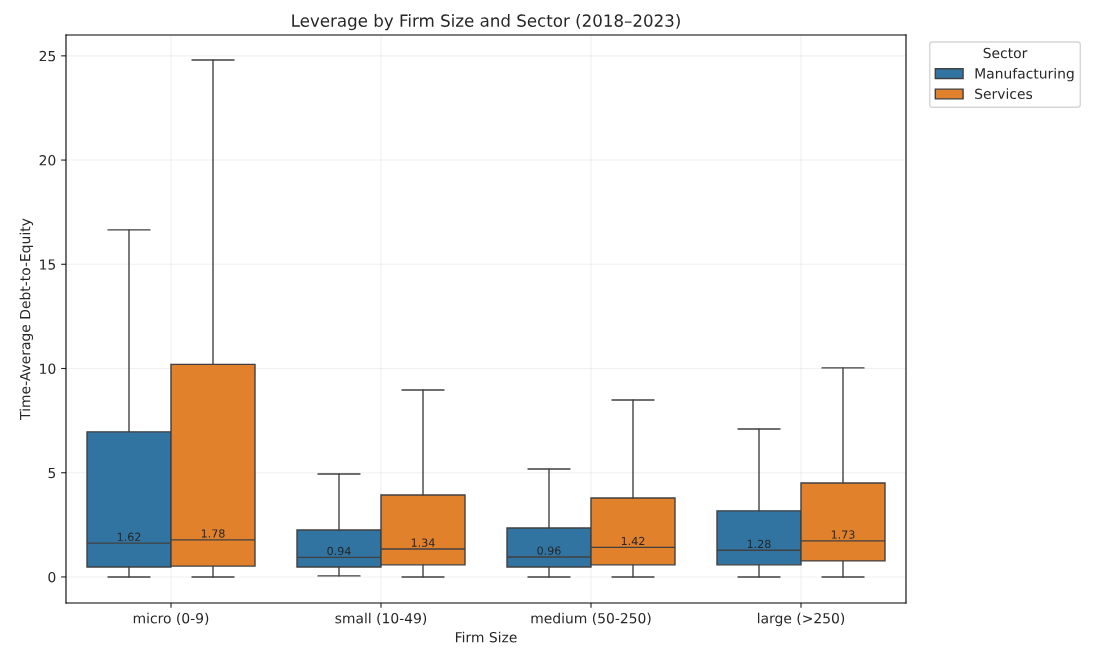 This screenshot has height=653, width=1096. What do you see at coordinates (549, 550) in the screenshot?
I see `text: 0.96` at bounding box center [549, 550].